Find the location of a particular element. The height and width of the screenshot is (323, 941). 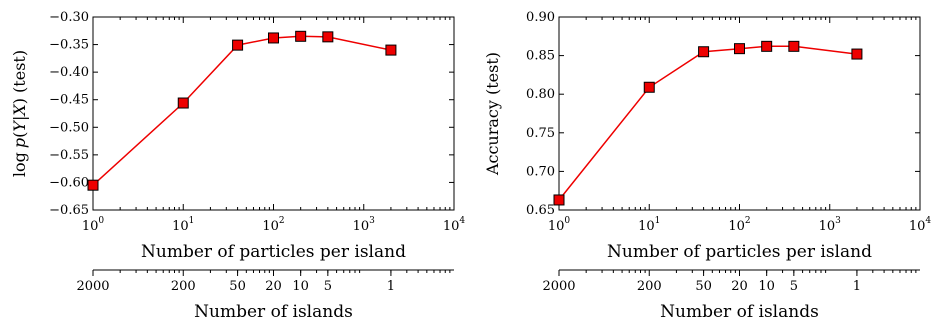

series-line is located at coordinates (242, 110).